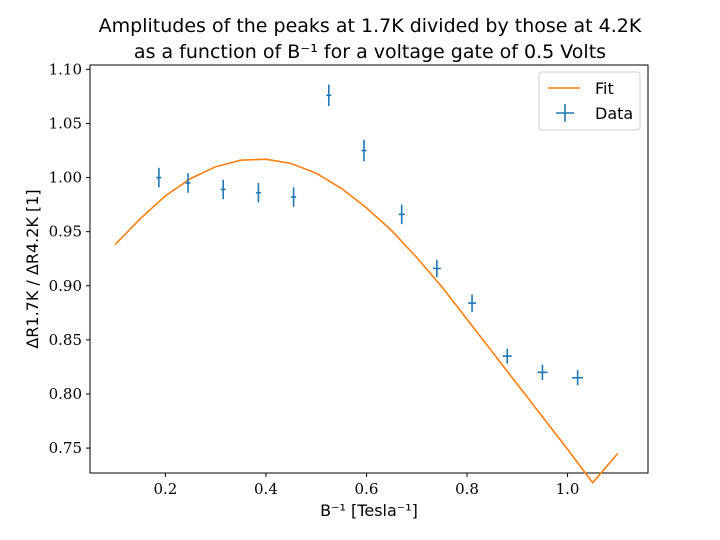 The width and height of the screenshot is (720, 540). I want to click on y-tick-label: 0.90, so click(65, 286).